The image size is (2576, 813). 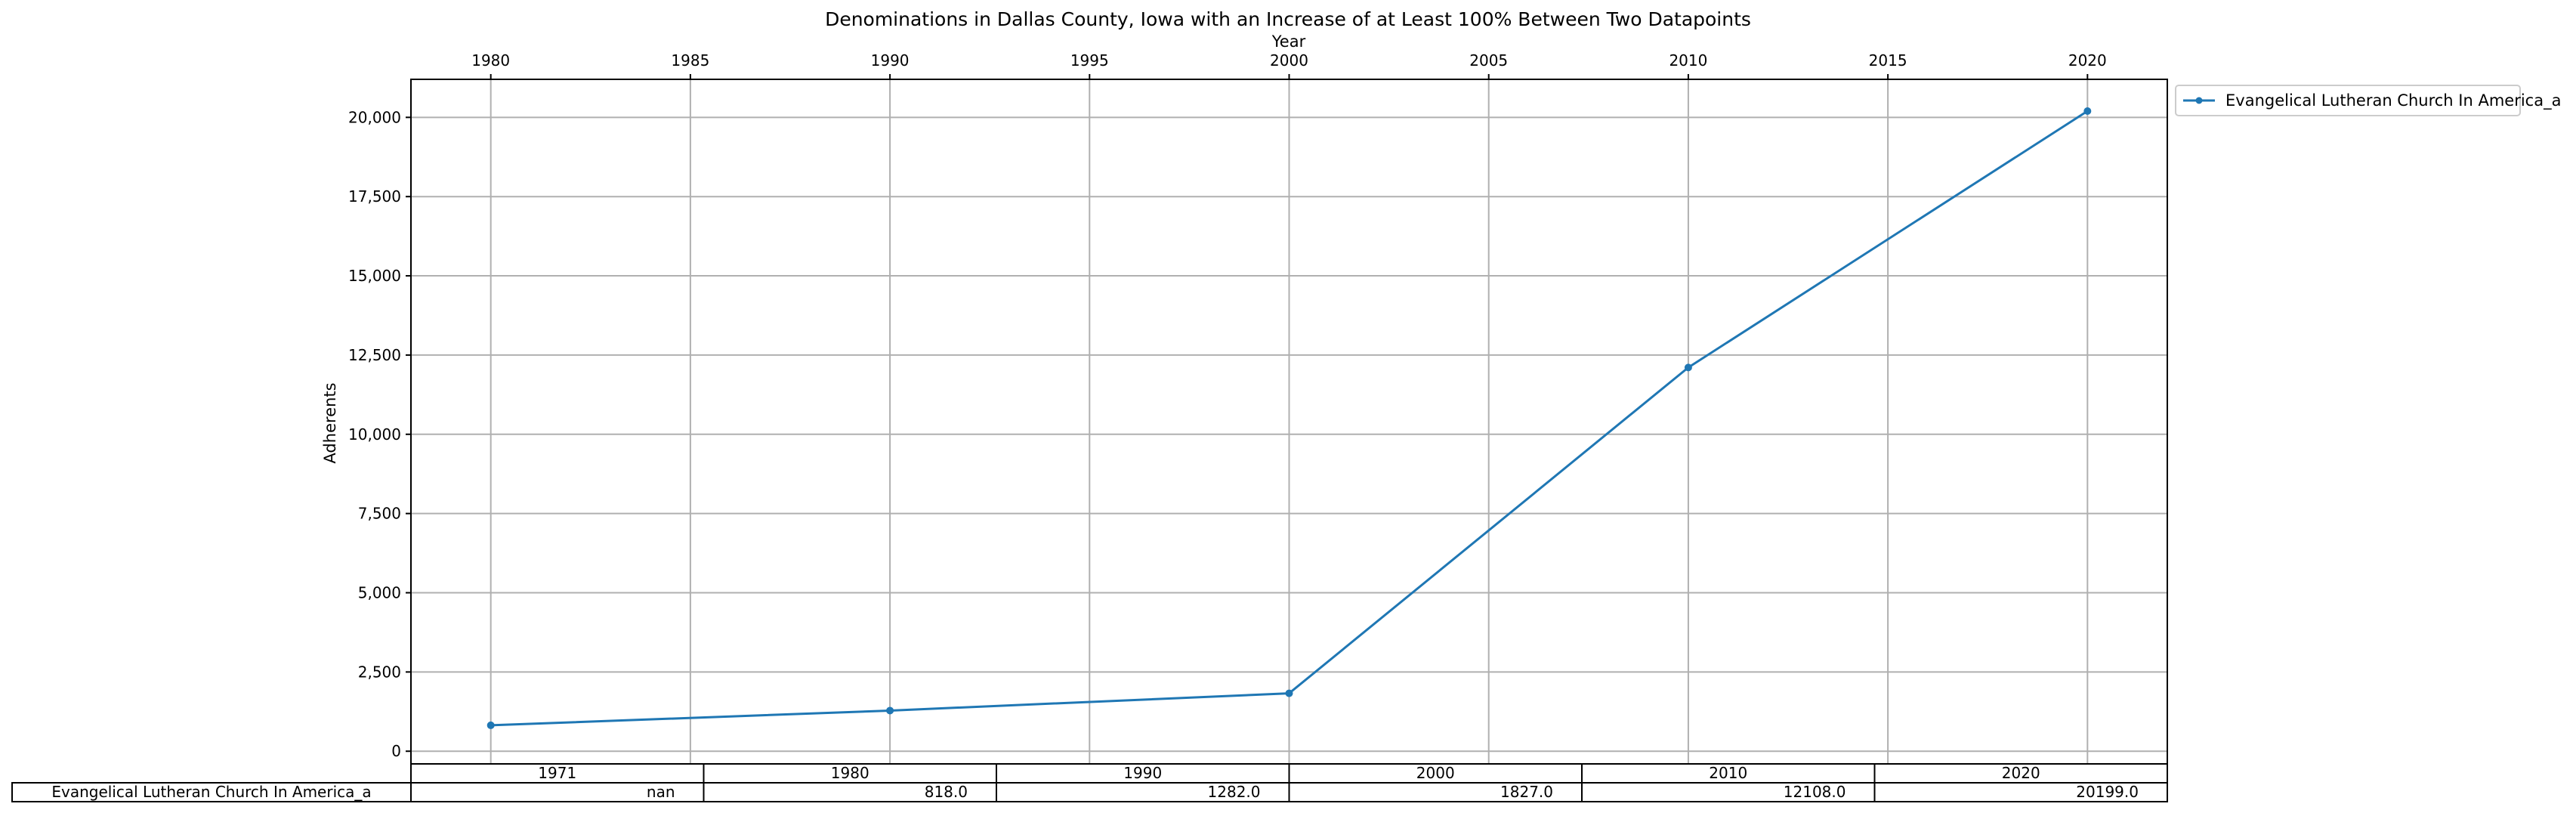 What do you see at coordinates (1728, 773) in the screenshot?
I see `table-column-header: 2010` at bounding box center [1728, 773].